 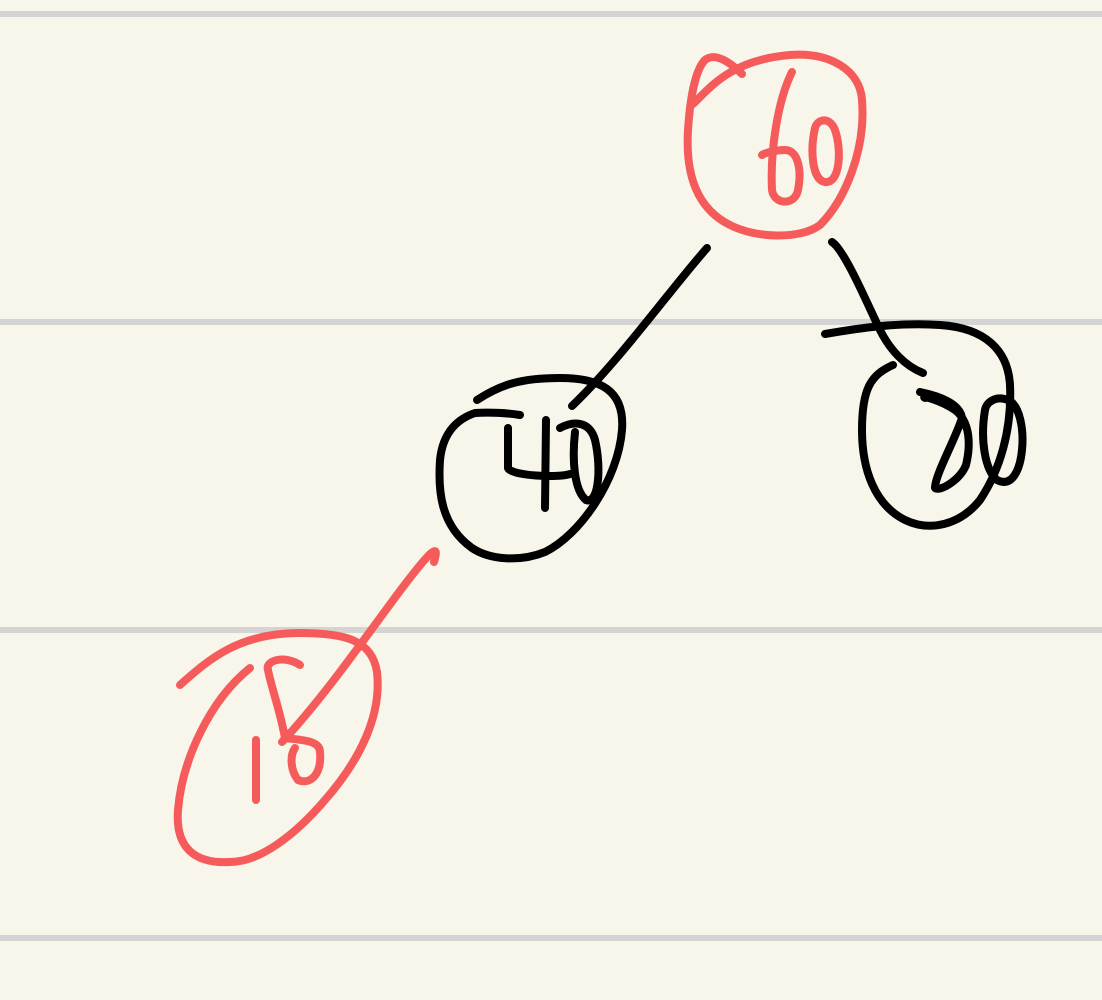 I want to click on tree-node-right: 80, so click(x=924, y=425).